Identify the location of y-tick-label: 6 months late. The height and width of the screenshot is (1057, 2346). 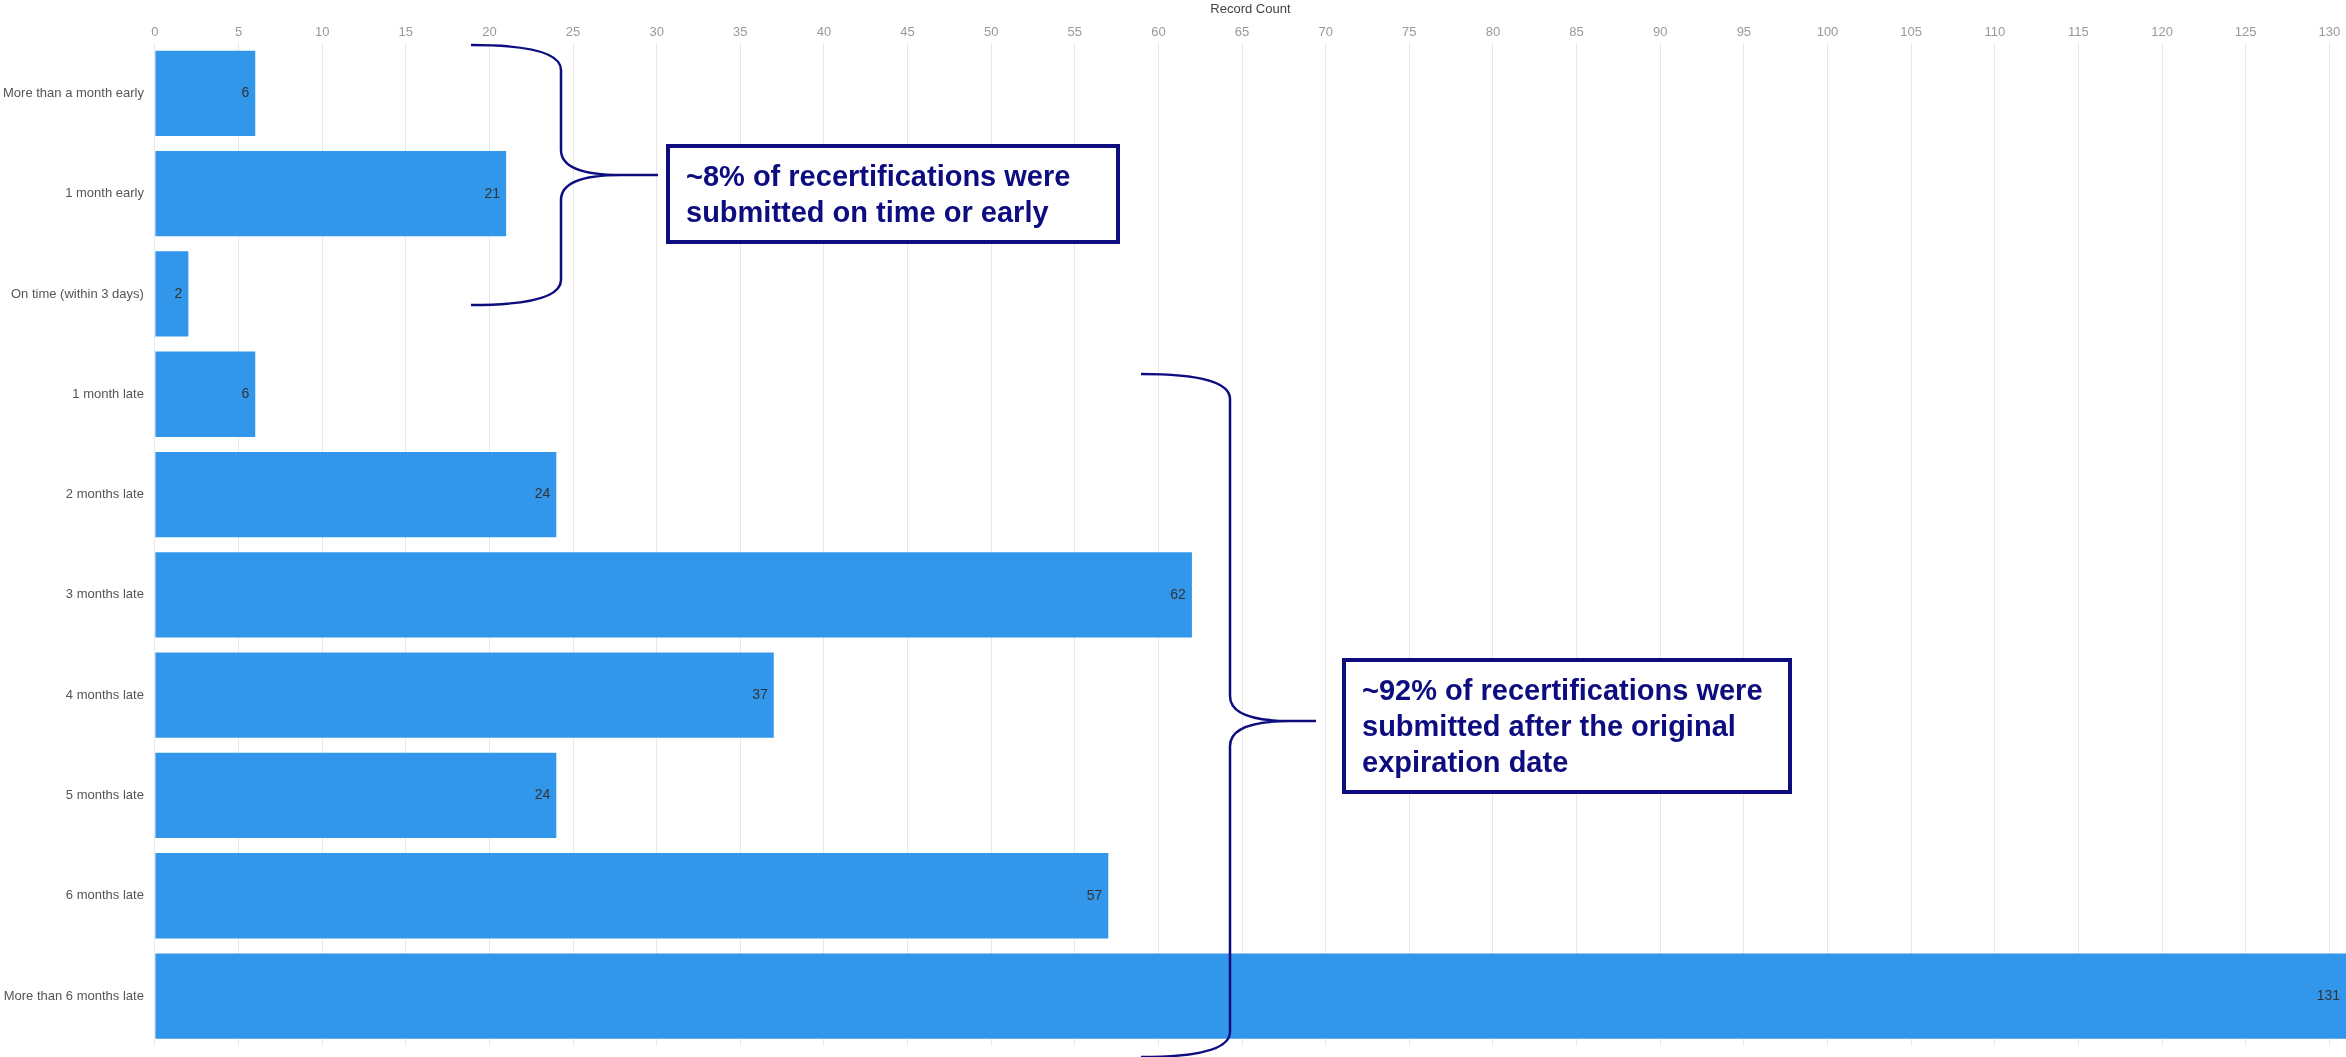
(104, 895).